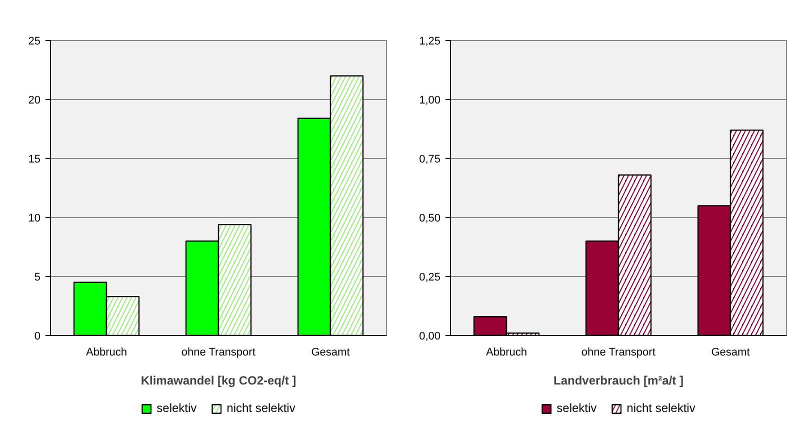  I want to click on y-tick-label: 1,25, so click(430, 42).